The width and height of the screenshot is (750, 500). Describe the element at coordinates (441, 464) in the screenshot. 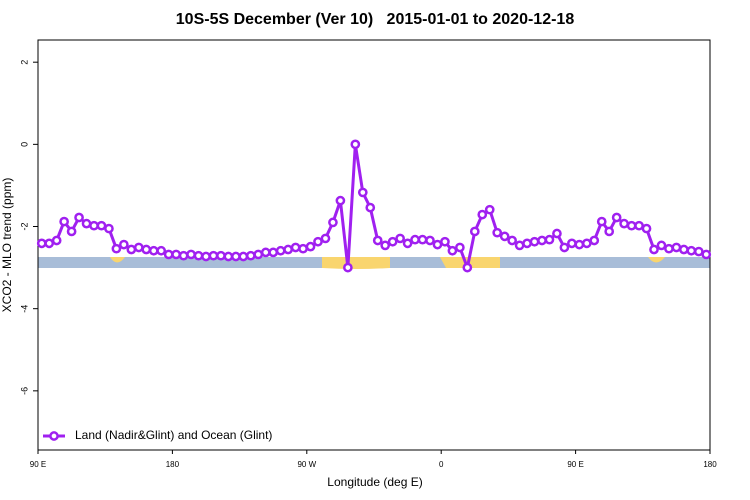

I see `x-tick-label: 0` at that location.